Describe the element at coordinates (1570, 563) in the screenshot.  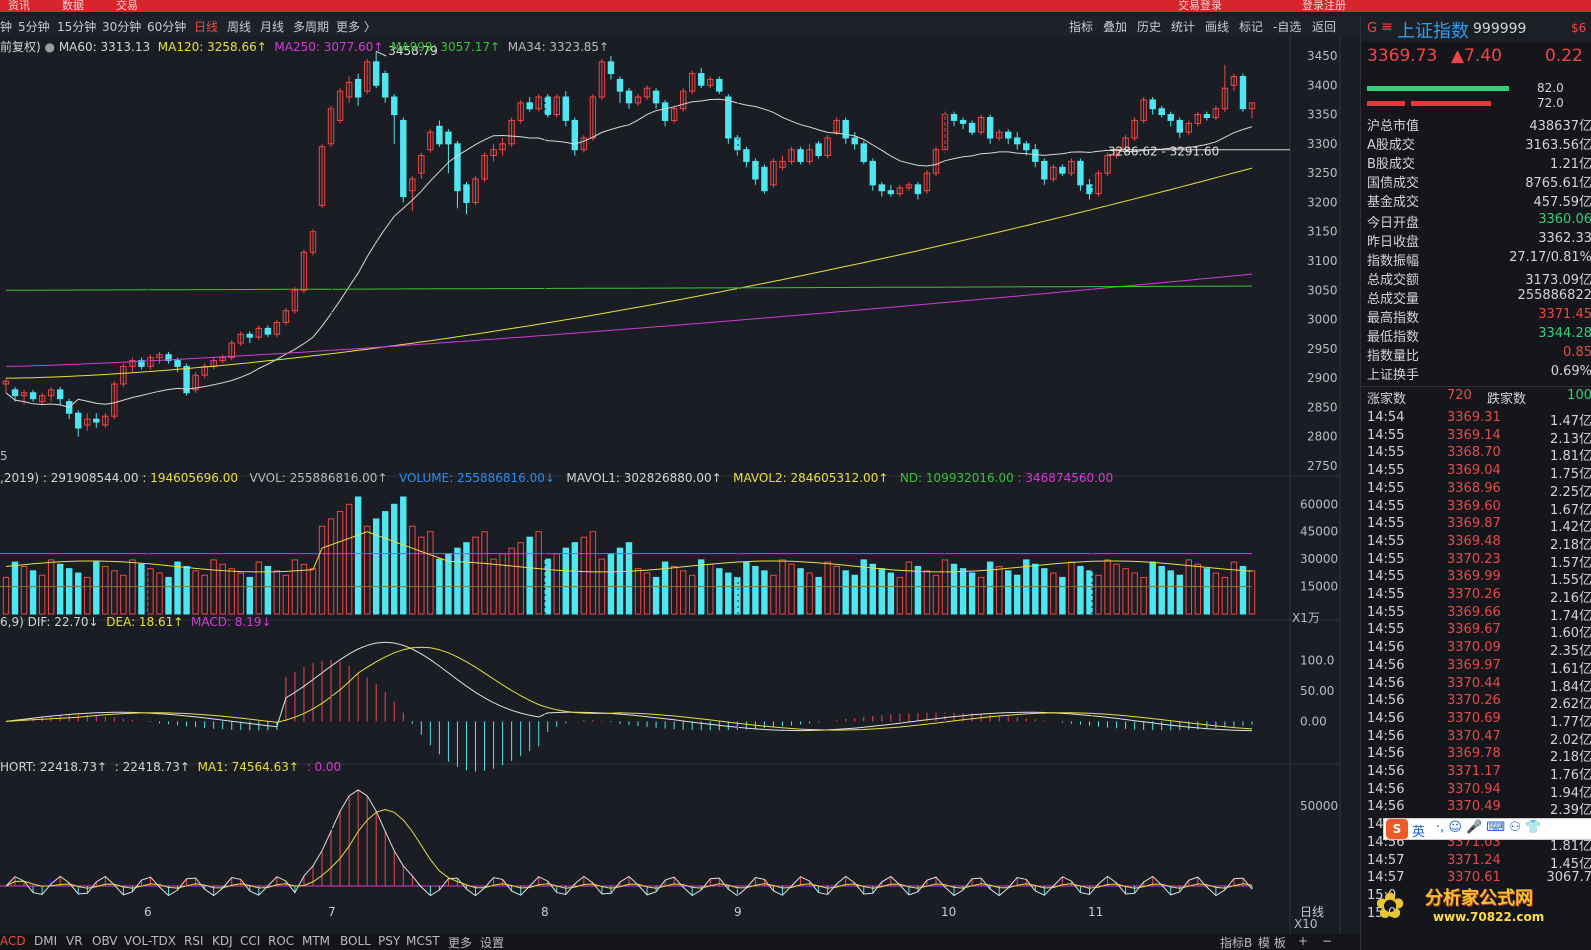
I see `tick-amount: 1.57亿` at that location.